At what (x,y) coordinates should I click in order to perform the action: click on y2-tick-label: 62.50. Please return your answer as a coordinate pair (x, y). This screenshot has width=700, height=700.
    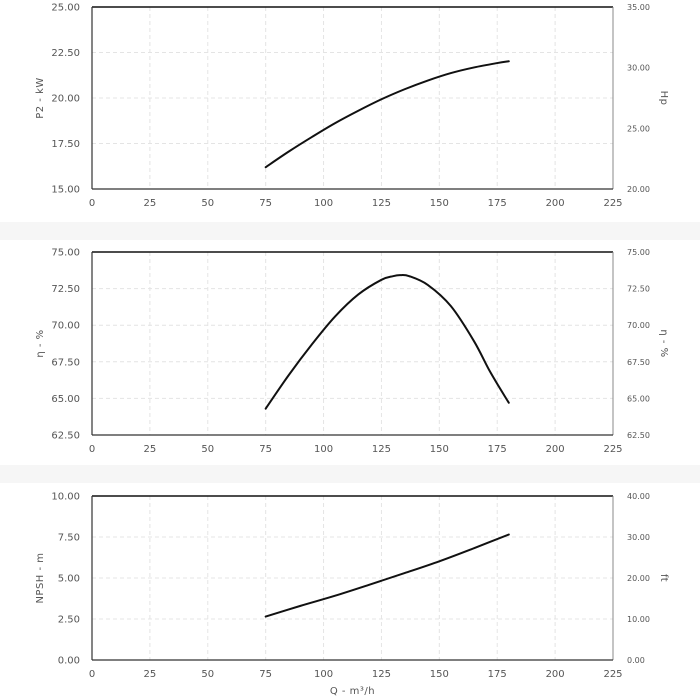
    Looking at the image, I should click on (638, 435).